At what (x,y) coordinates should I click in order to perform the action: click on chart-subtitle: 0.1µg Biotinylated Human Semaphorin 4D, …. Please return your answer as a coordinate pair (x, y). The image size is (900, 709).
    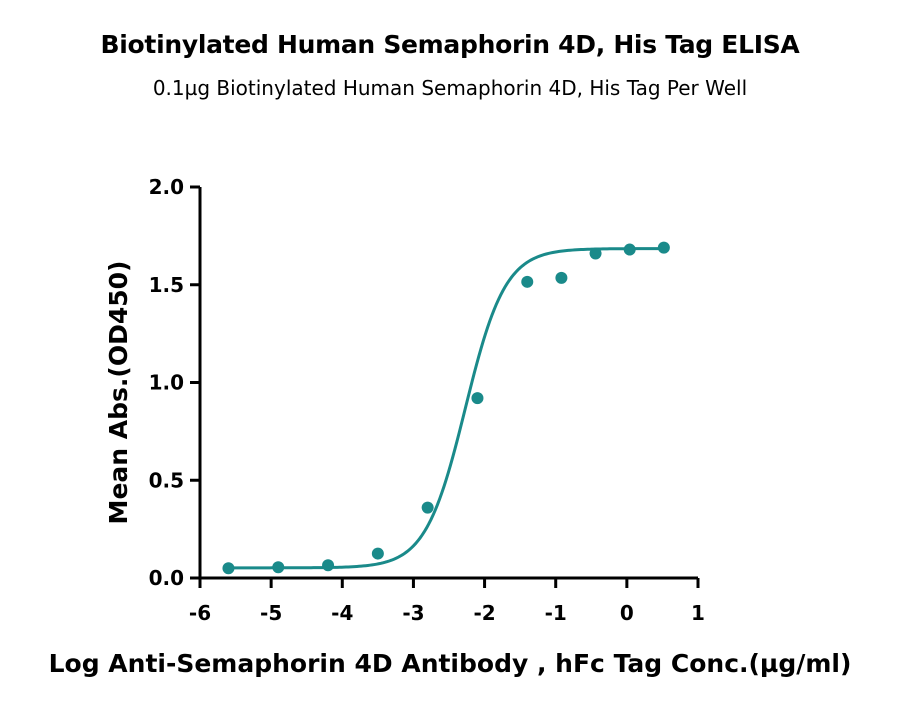
    Looking at the image, I should click on (450, 88).